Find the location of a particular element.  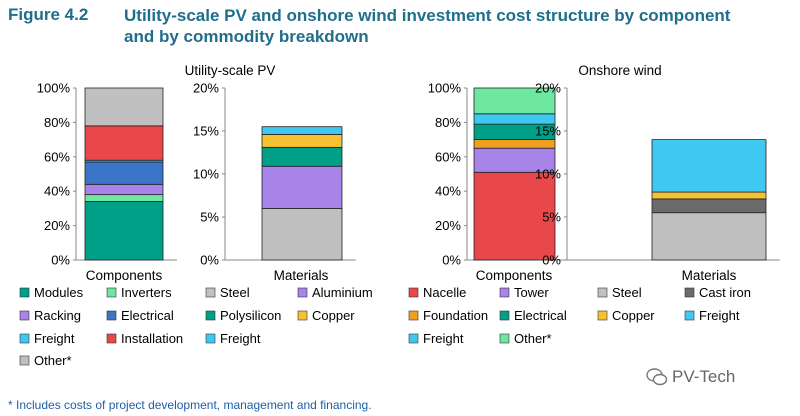

pv-components-category-label: Components is located at coordinates (124, 275).